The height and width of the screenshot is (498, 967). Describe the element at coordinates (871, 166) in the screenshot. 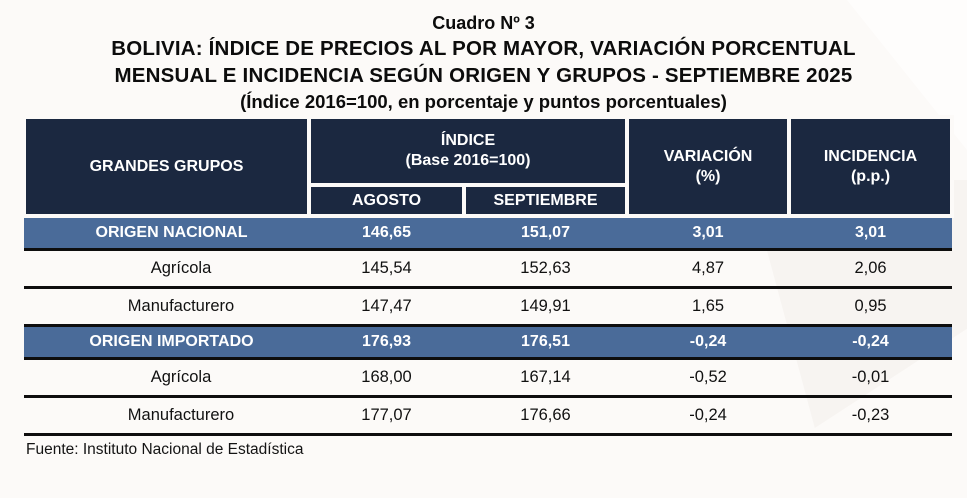

I see `header-incidencia: INCIDENCIA (p.p.)` at that location.